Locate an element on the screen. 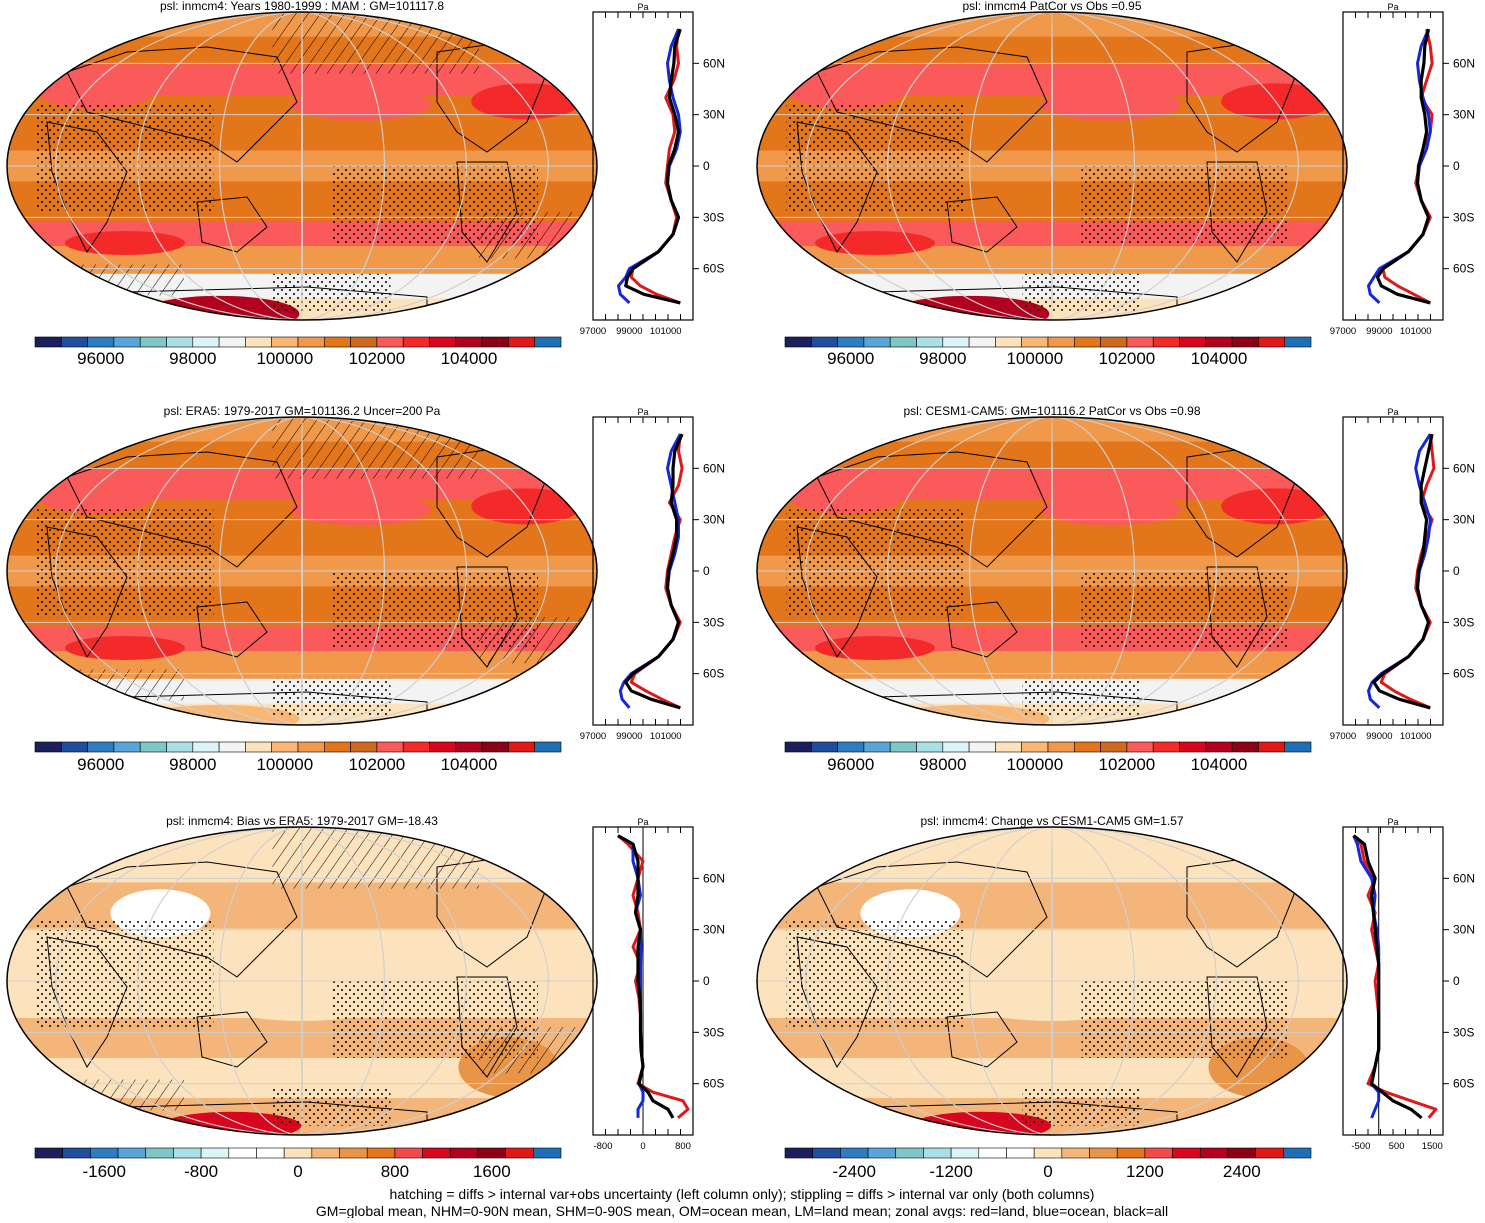 The width and height of the screenshot is (1485, 1223). zonal-unit: Pa is located at coordinates (1392, 822).